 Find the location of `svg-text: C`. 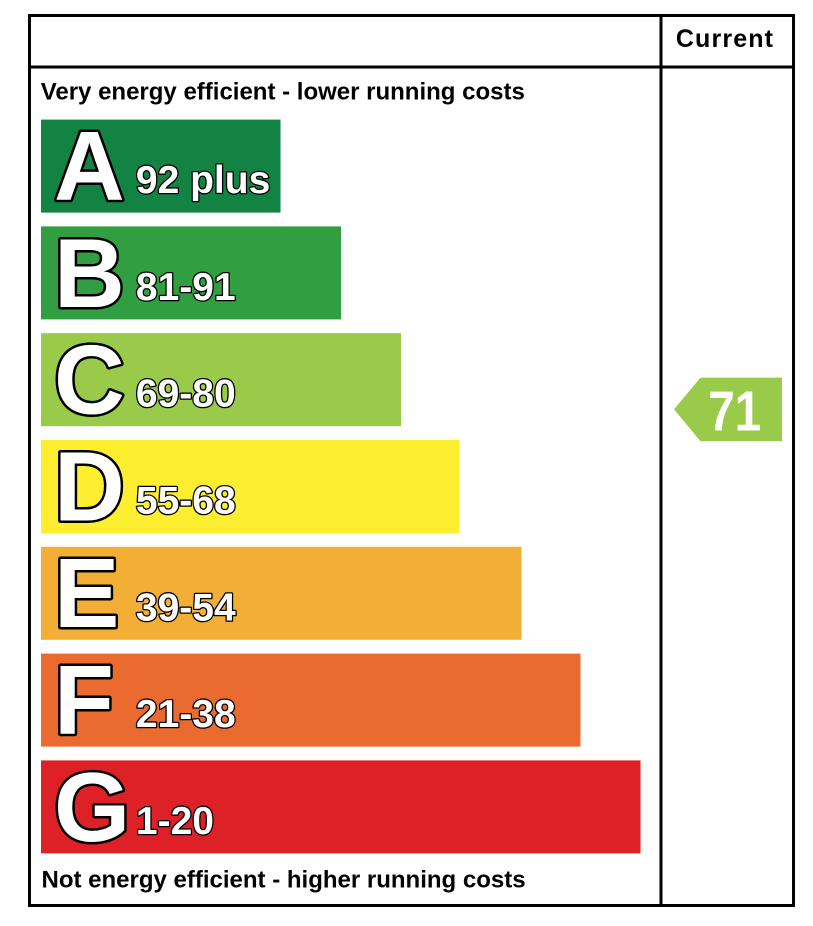

svg-text: C is located at coordinates (89, 380).